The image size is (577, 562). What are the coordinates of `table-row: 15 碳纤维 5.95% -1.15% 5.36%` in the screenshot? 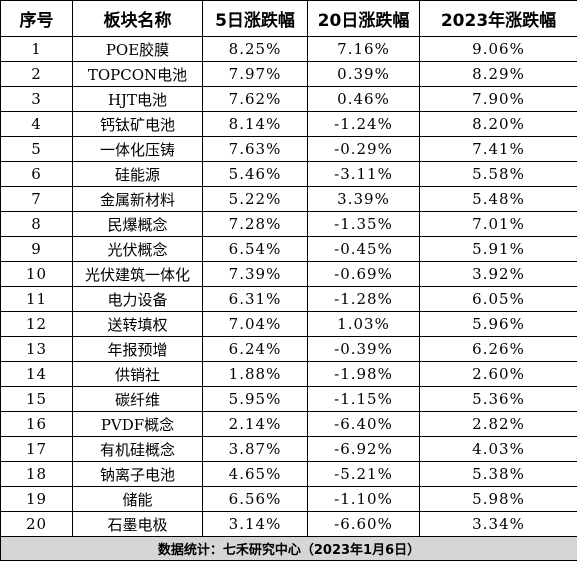 It's located at (288, 399).